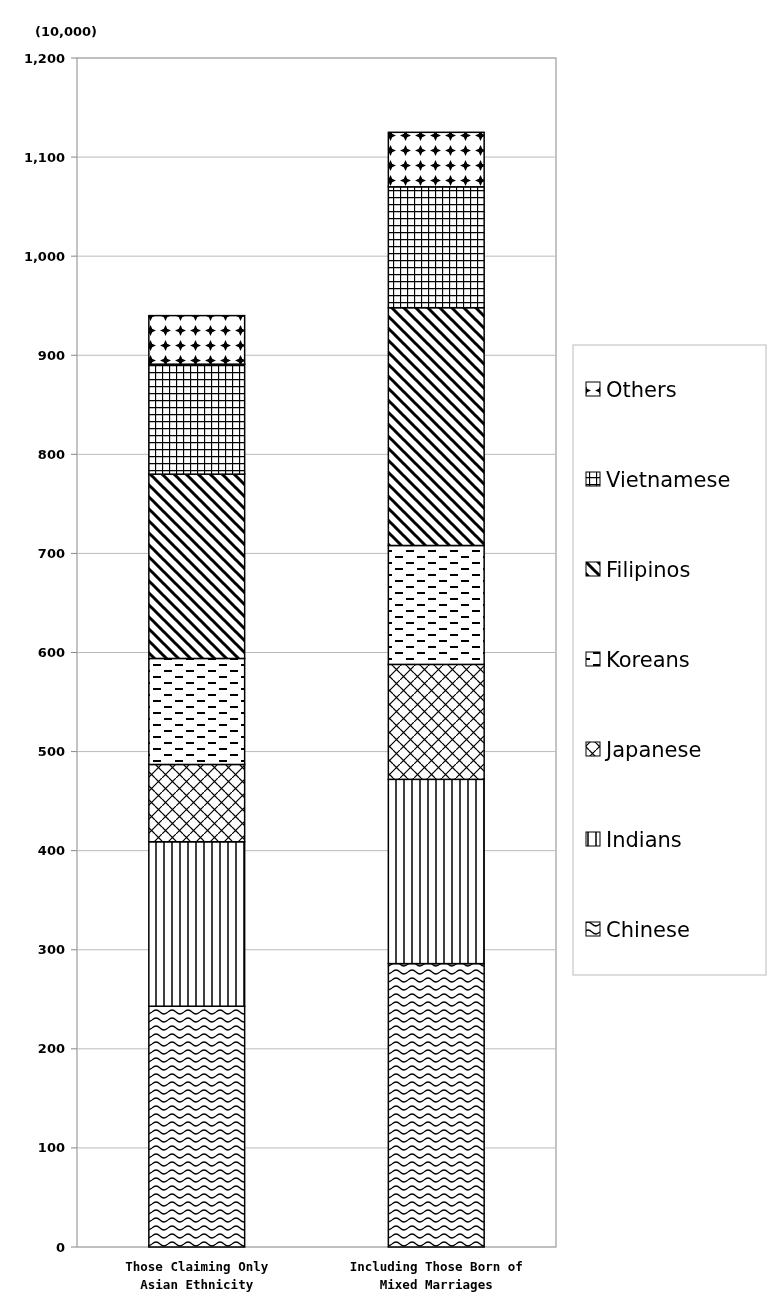  I want to click on y-tick-label: 400, so click(51, 851).